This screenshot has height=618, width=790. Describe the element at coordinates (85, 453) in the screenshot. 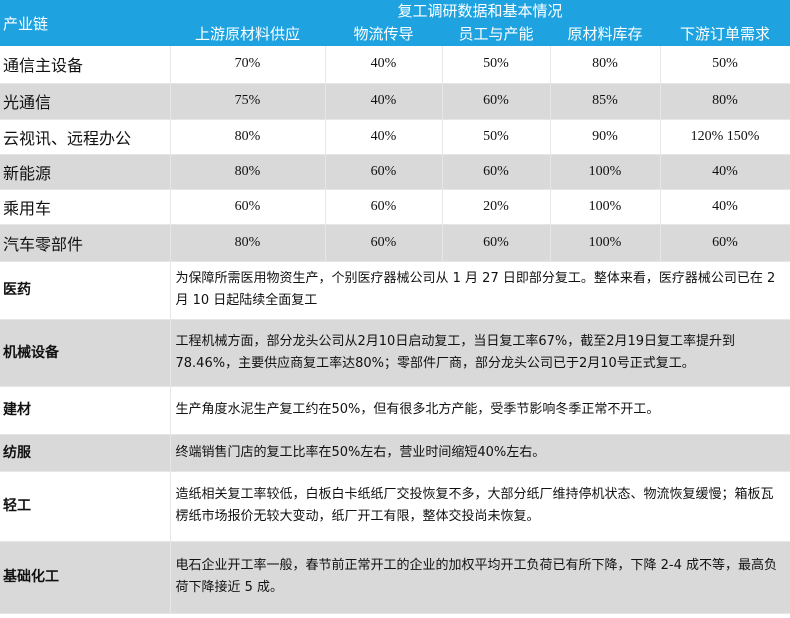

I see `industry-name: 纺服` at that location.